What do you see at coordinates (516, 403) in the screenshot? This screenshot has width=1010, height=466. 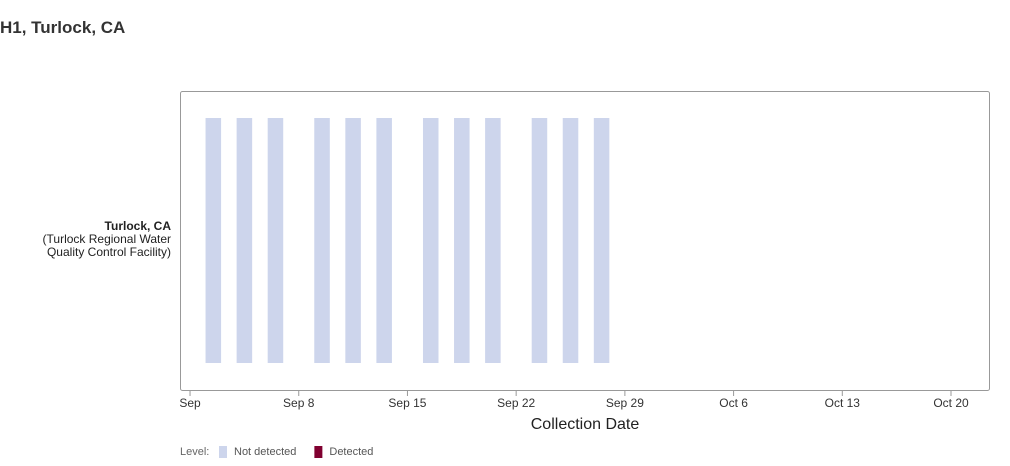 I see `x-tick-label: Sep 22` at bounding box center [516, 403].